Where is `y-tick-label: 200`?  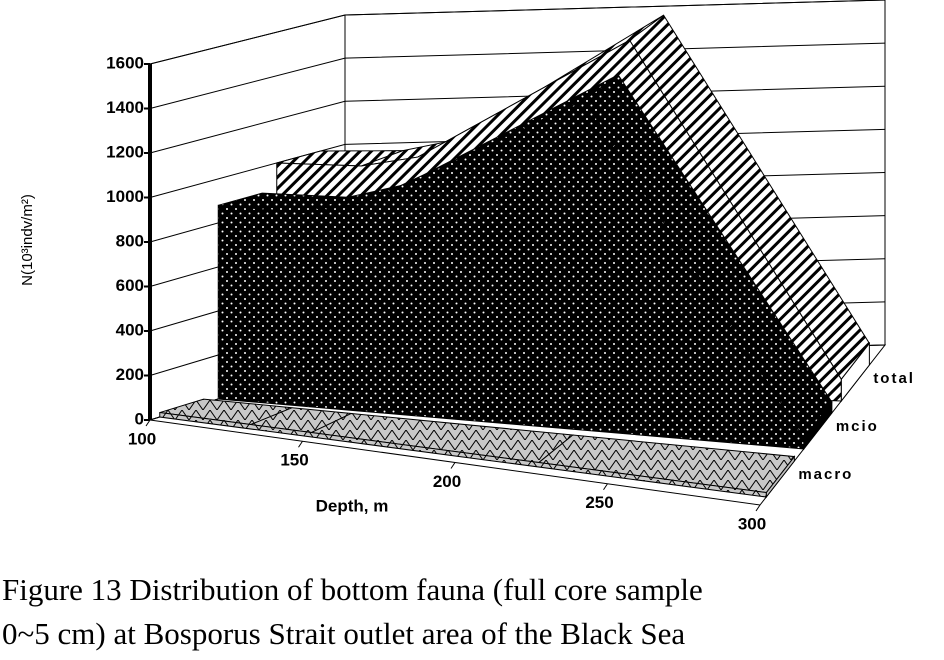 y-tick-label: 200 is located at coordinates (130, 374).